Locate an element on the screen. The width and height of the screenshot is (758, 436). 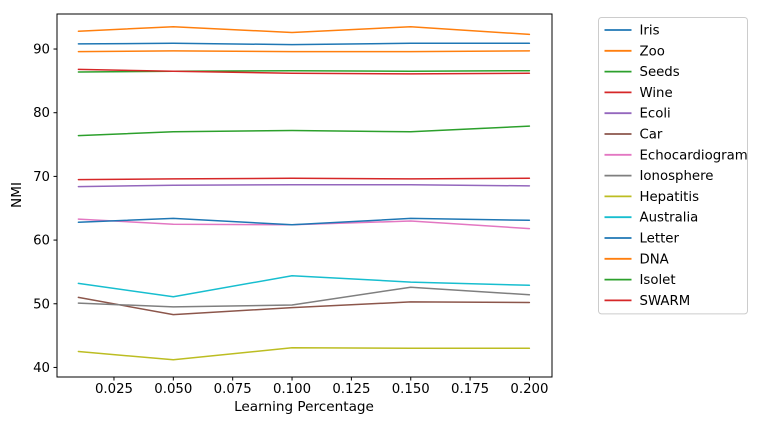
legend-item-swarm: SWARM is located at coordinates (647, 301).